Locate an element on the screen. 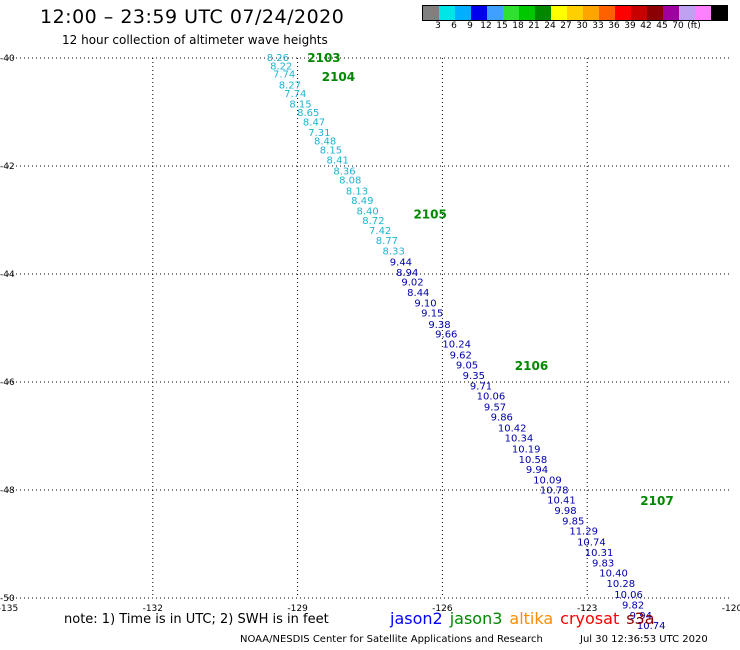  swh-point-label: 8.40 is located at coordinates (367, 211).